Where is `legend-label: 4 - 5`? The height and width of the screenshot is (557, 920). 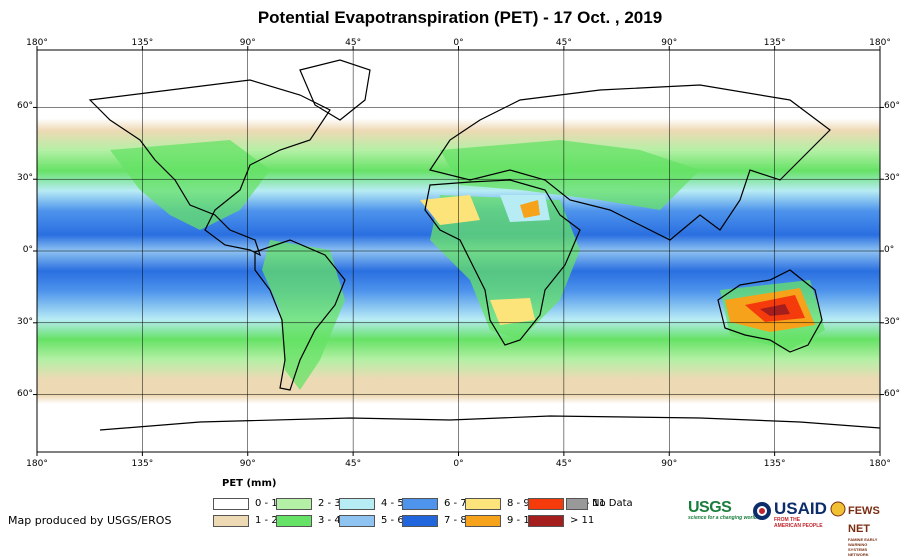 legend-label: 4 - 5 is located at coordinates (392, 503).